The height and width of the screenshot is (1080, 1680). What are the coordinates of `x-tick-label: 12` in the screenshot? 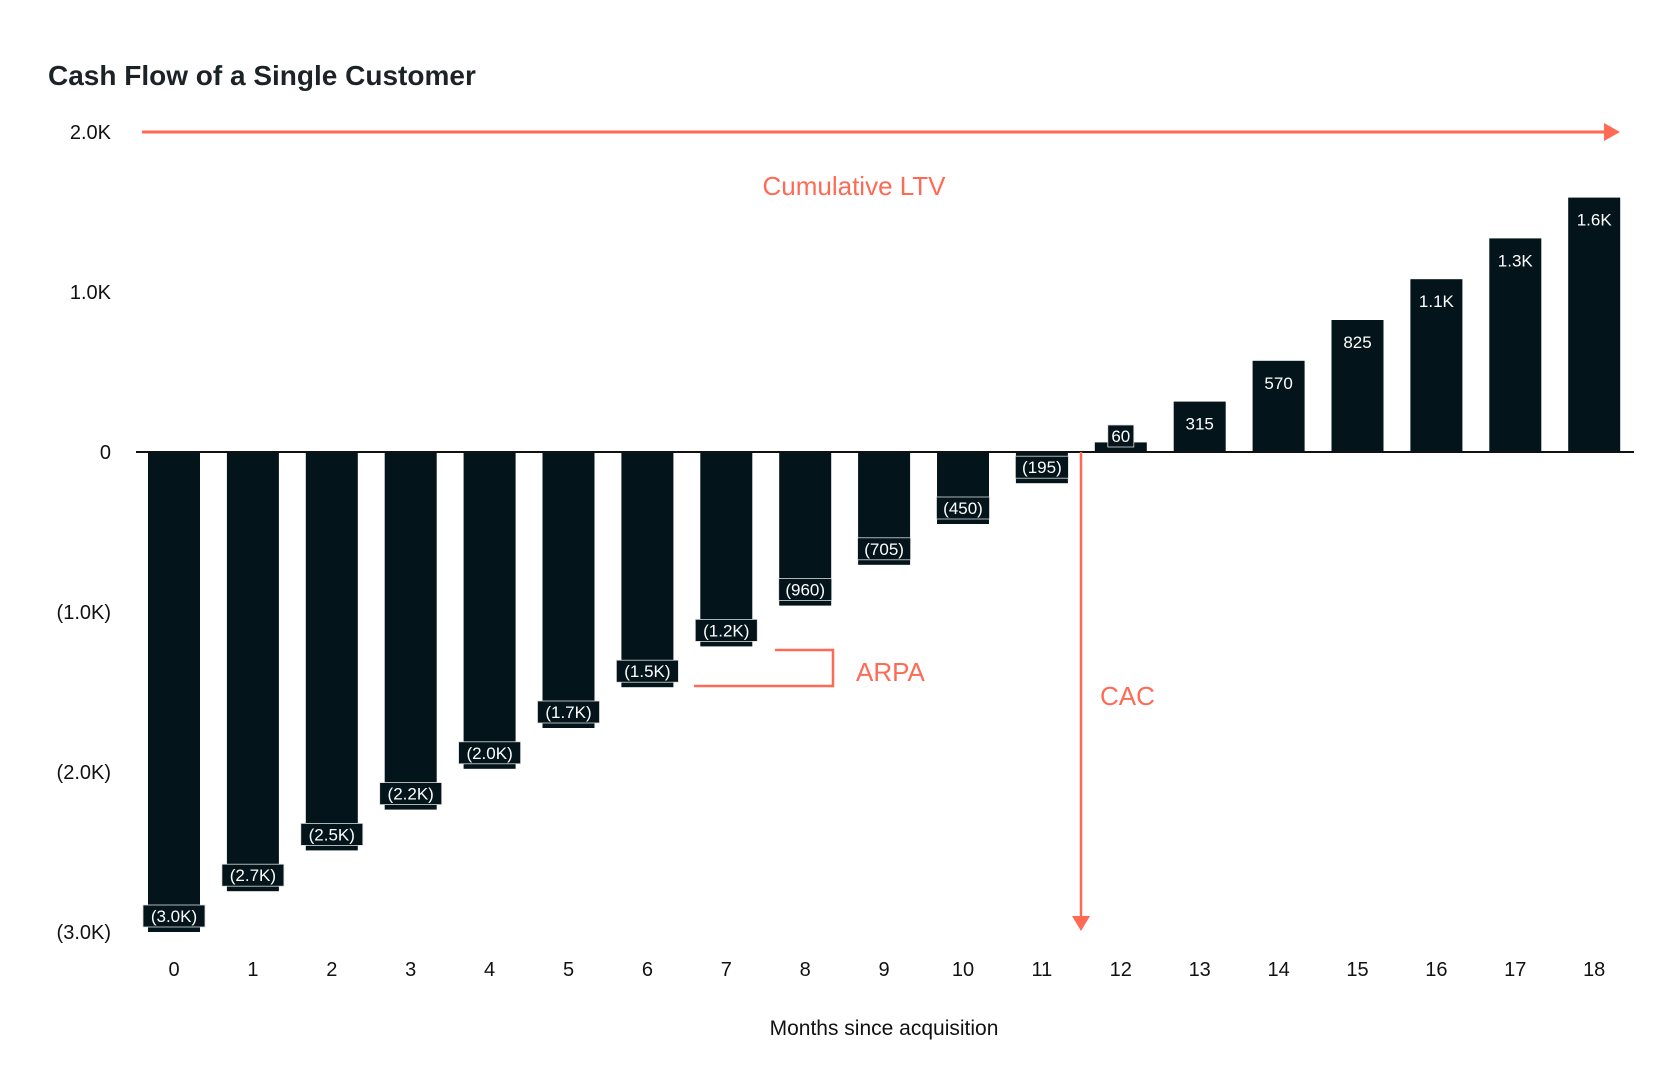 It's located at (1121, 970).